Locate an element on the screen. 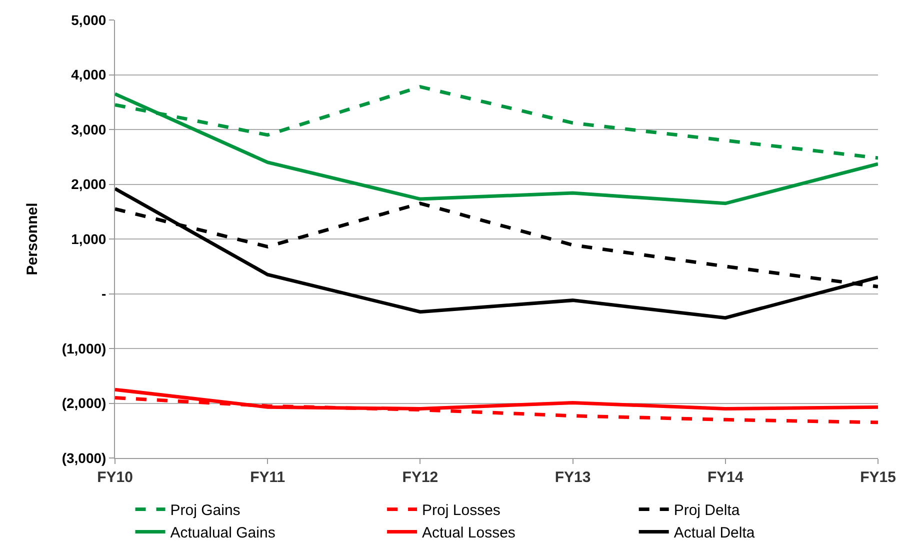 The height and width of the screenshot is (560, 908). y-tick-label: (2,000) is located at coordinates (84, 403).